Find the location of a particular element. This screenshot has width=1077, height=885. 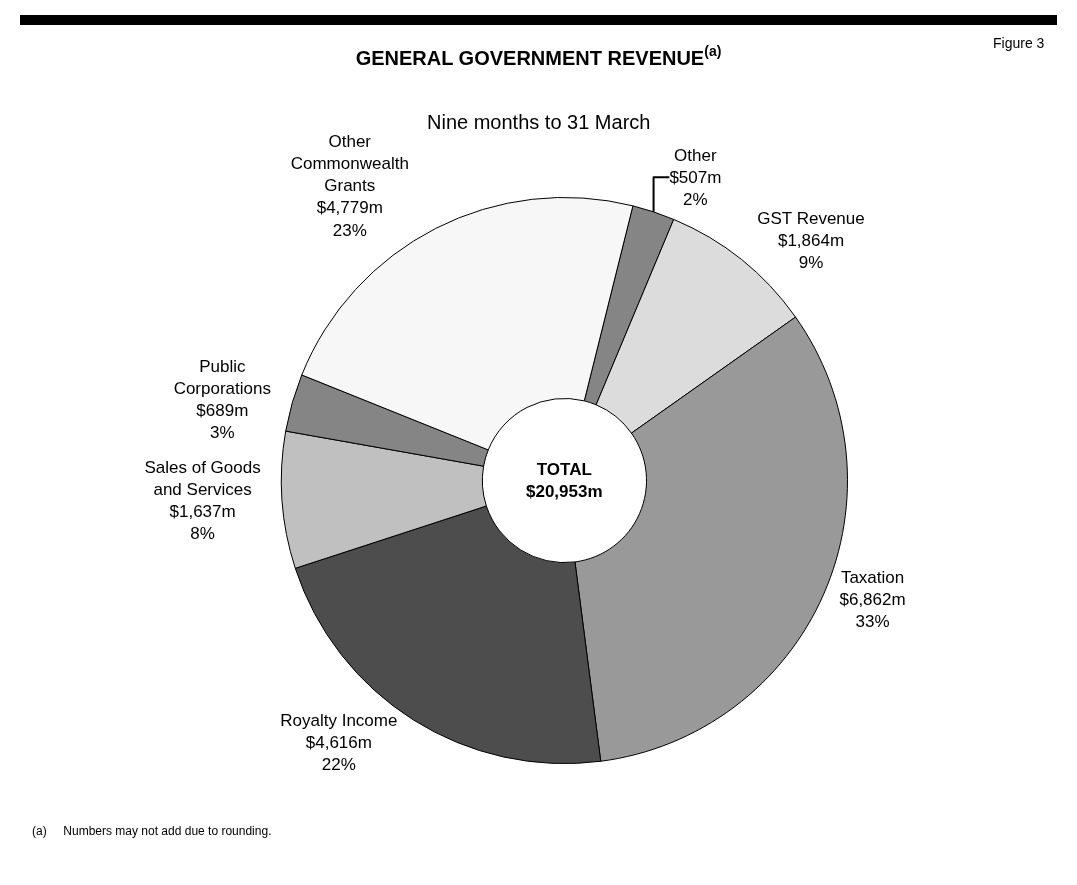

text: 2% is located at coordinates (695, 199).